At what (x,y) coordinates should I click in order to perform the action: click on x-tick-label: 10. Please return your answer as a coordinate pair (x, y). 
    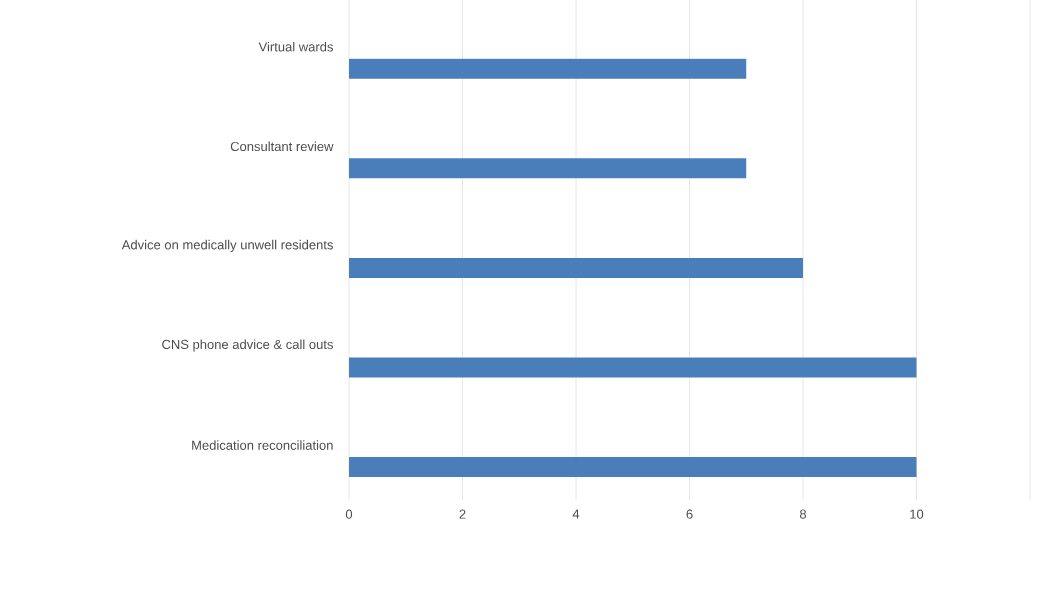
    Looking at the image, I should click on (917, 514).